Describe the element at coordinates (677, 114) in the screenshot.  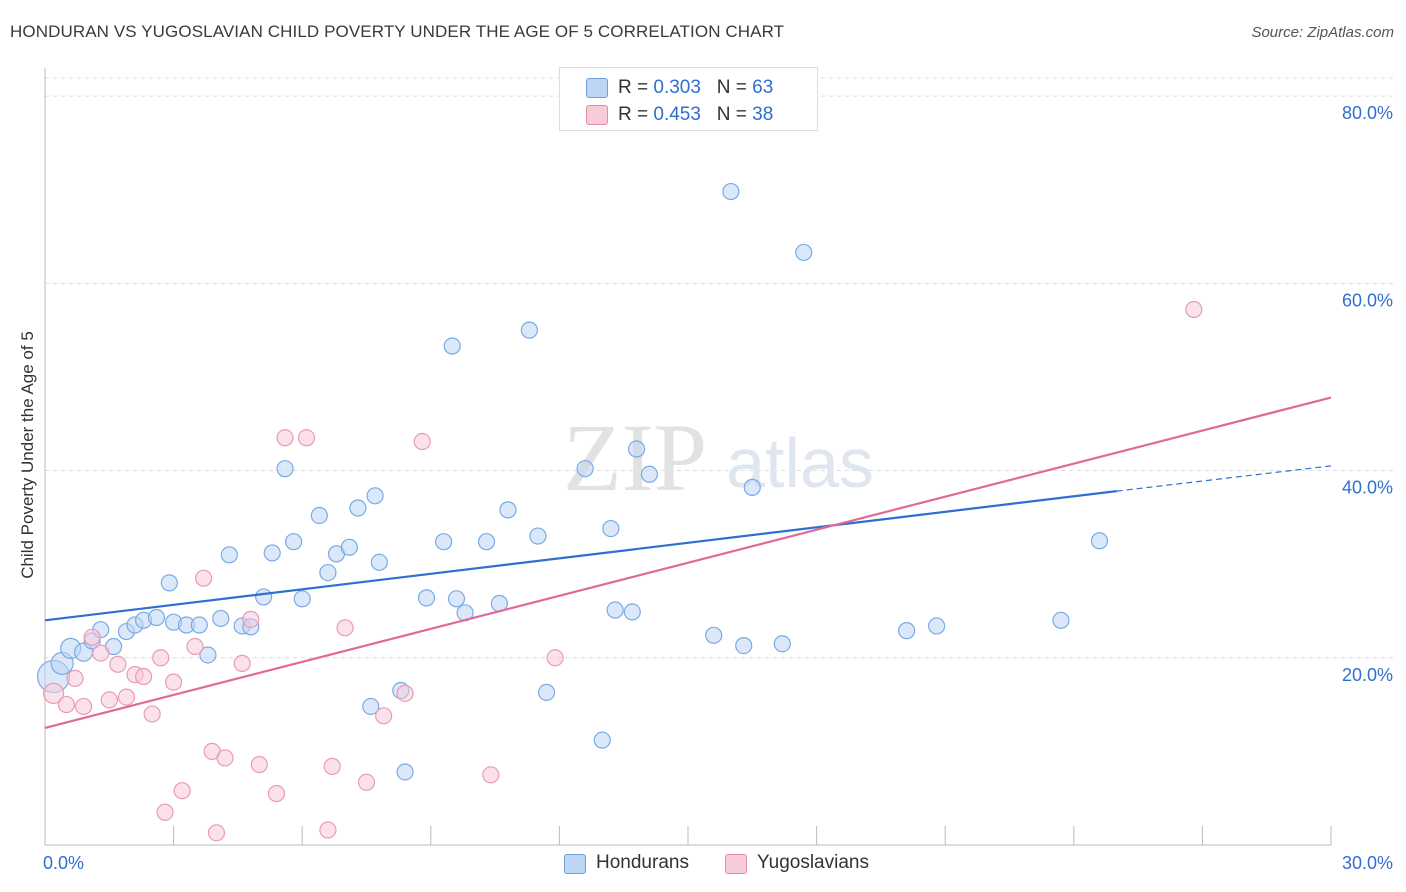
I see `legend-r-value: 0.453` at that location.